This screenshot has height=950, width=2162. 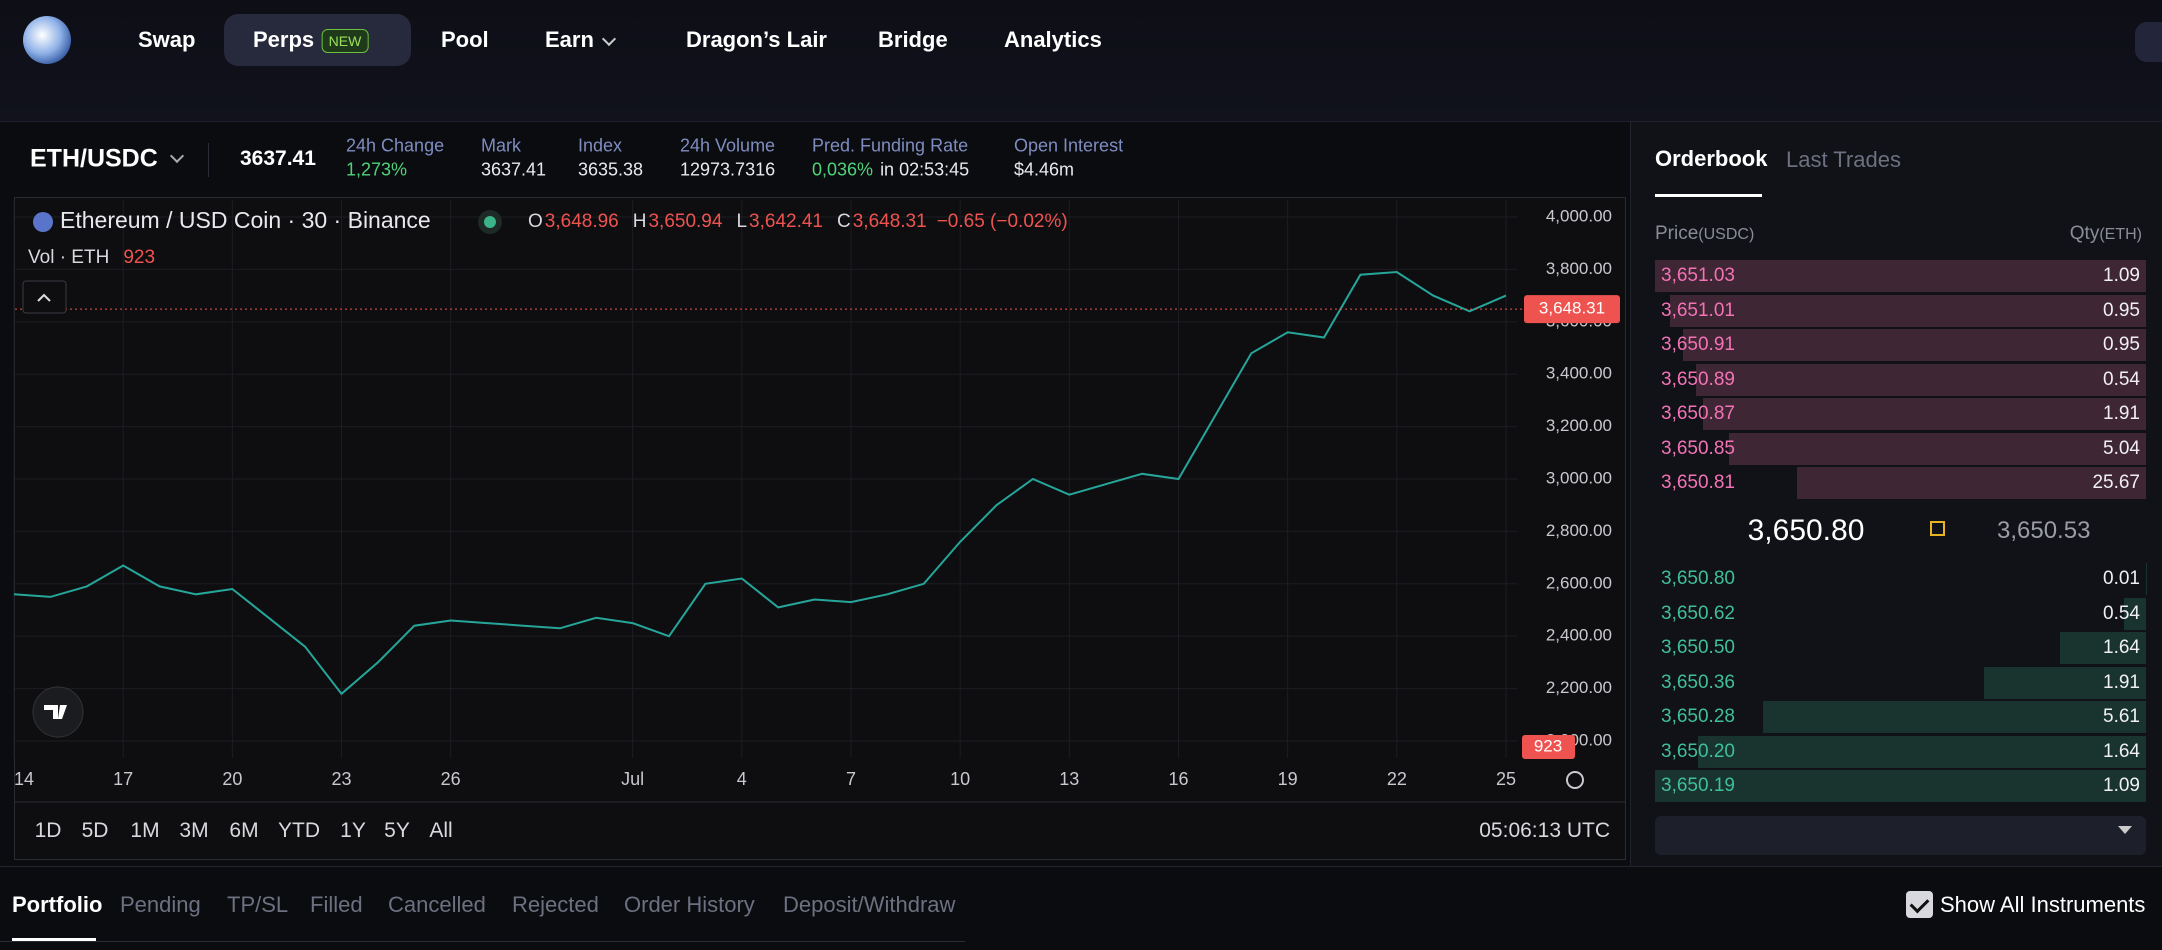 I want to click on orderbook-tab: Orderbook, so click(x=1711, y=158).